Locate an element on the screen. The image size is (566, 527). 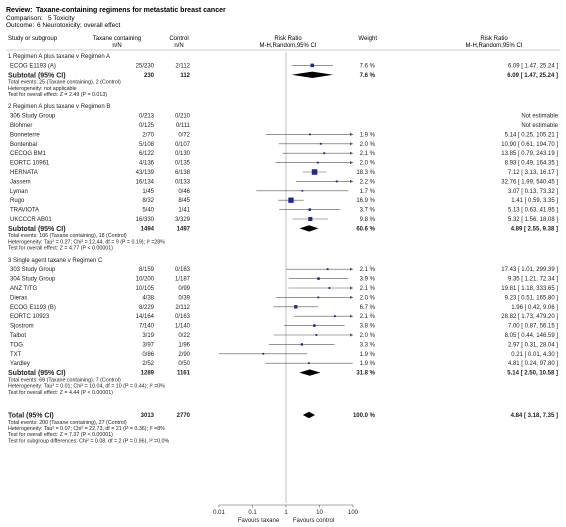
rr-ci-value: 8.93 [ 0.49, 164.35 ] is located at coordinates (532, 164).